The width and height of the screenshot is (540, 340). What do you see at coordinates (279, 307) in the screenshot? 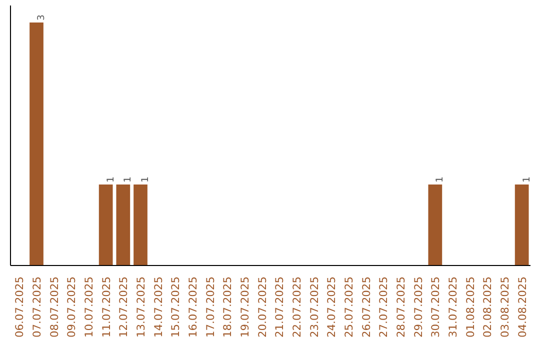
I see `x-tick-label: 21.07.2025` at bounding box center [279, 307].